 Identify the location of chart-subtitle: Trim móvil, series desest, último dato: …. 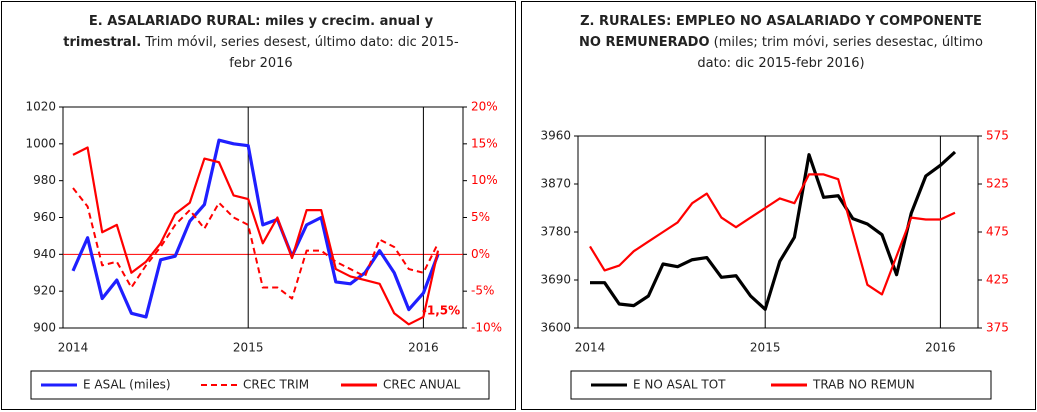
(302, 53).